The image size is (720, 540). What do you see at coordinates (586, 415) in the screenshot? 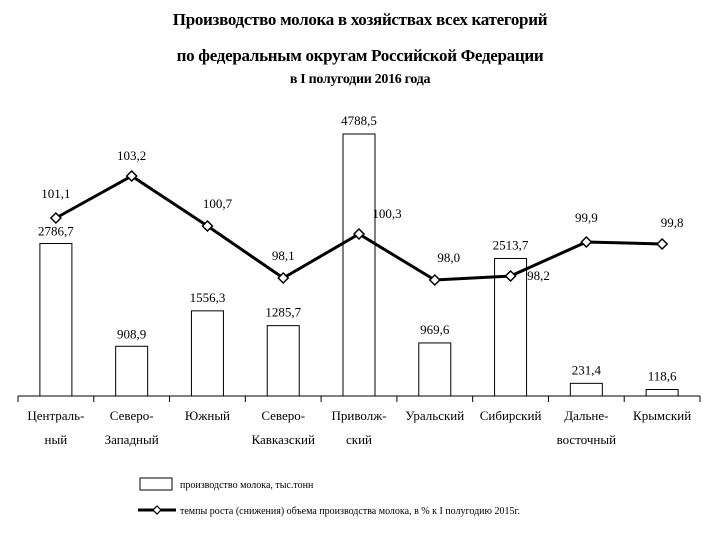
I see `category-label: Дальне-` at bounding box center [586, 415].